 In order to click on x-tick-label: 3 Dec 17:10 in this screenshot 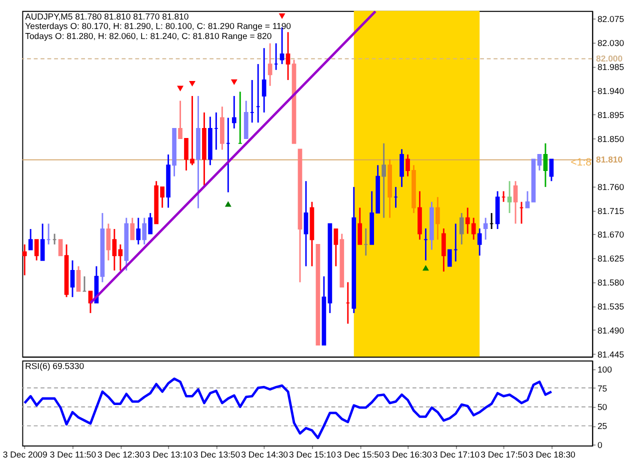, I will do `click(456, 455)`.